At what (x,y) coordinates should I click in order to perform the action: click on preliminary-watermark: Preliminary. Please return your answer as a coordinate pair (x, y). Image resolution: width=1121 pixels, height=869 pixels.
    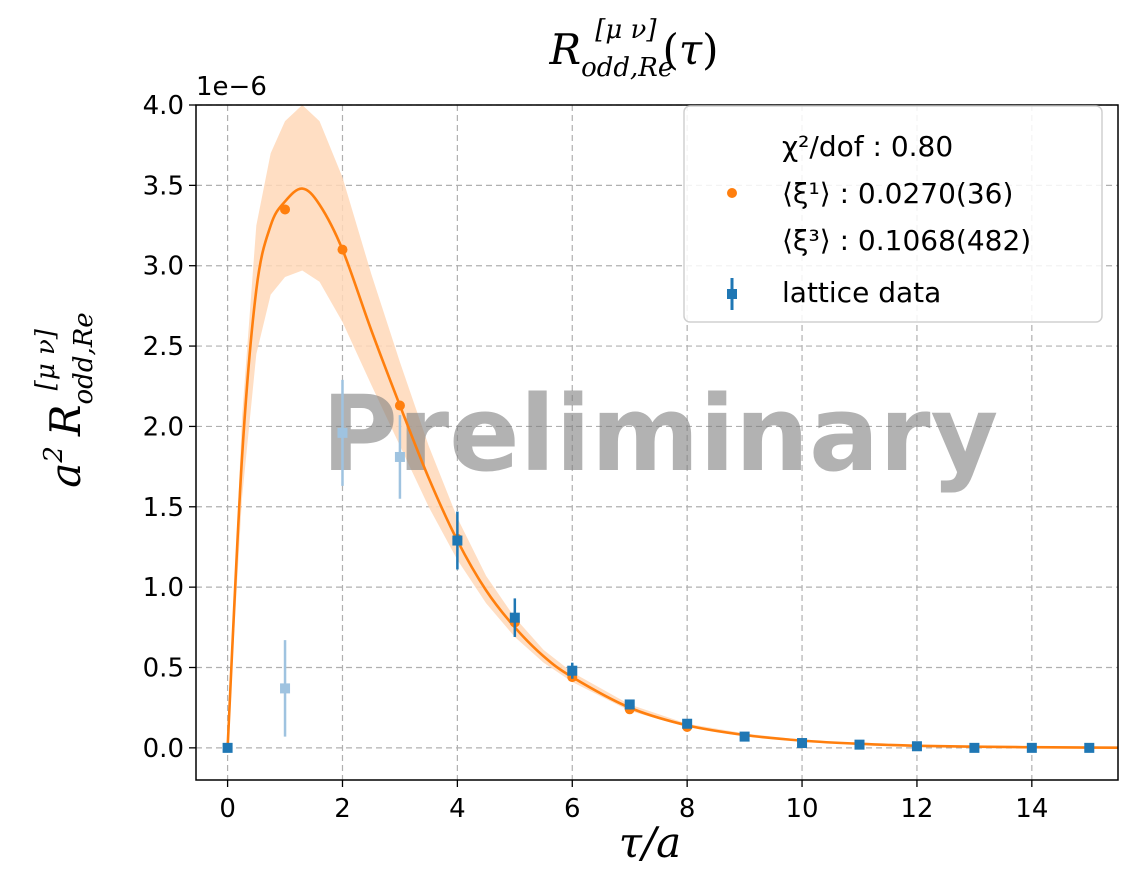
    Looking at the image, I should click on (660, 434).